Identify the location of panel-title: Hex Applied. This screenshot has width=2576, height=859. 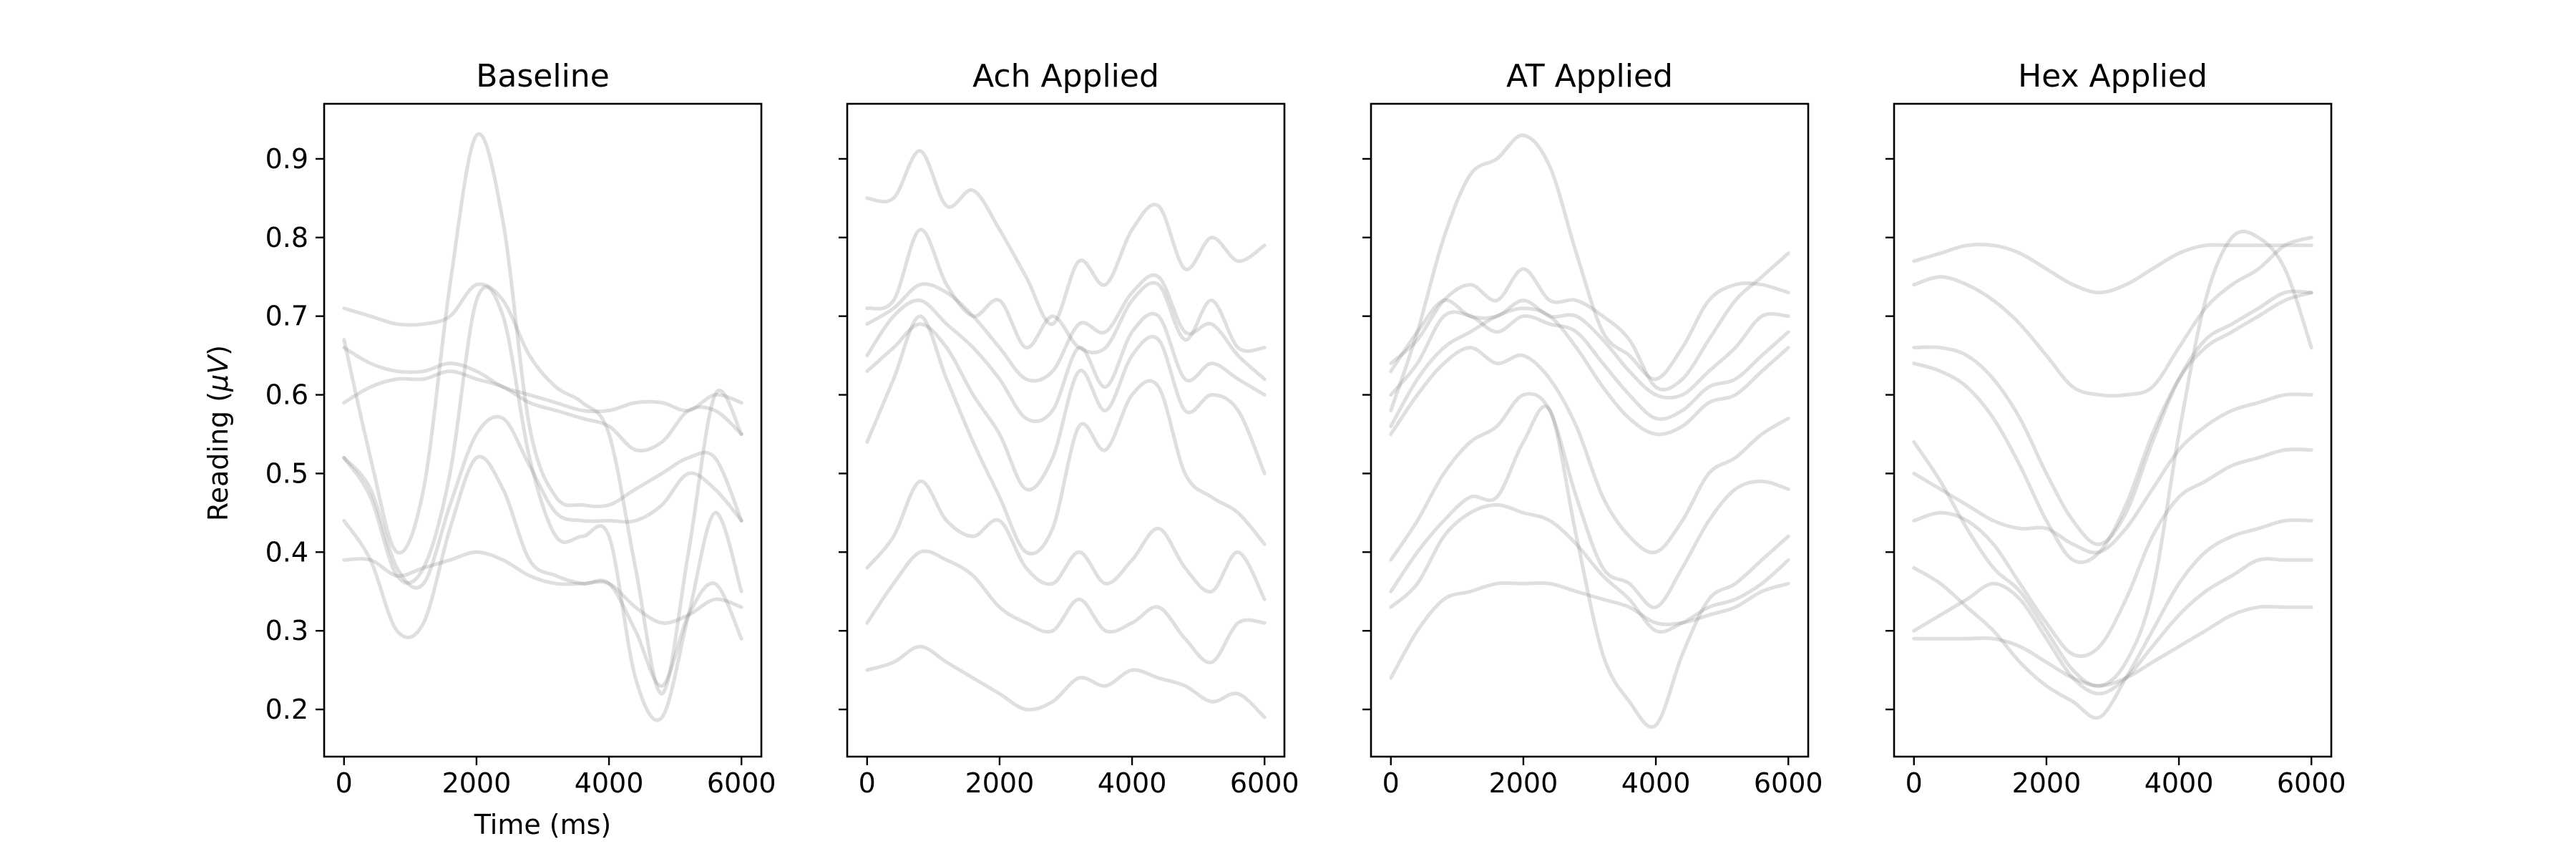
(2112, 76).